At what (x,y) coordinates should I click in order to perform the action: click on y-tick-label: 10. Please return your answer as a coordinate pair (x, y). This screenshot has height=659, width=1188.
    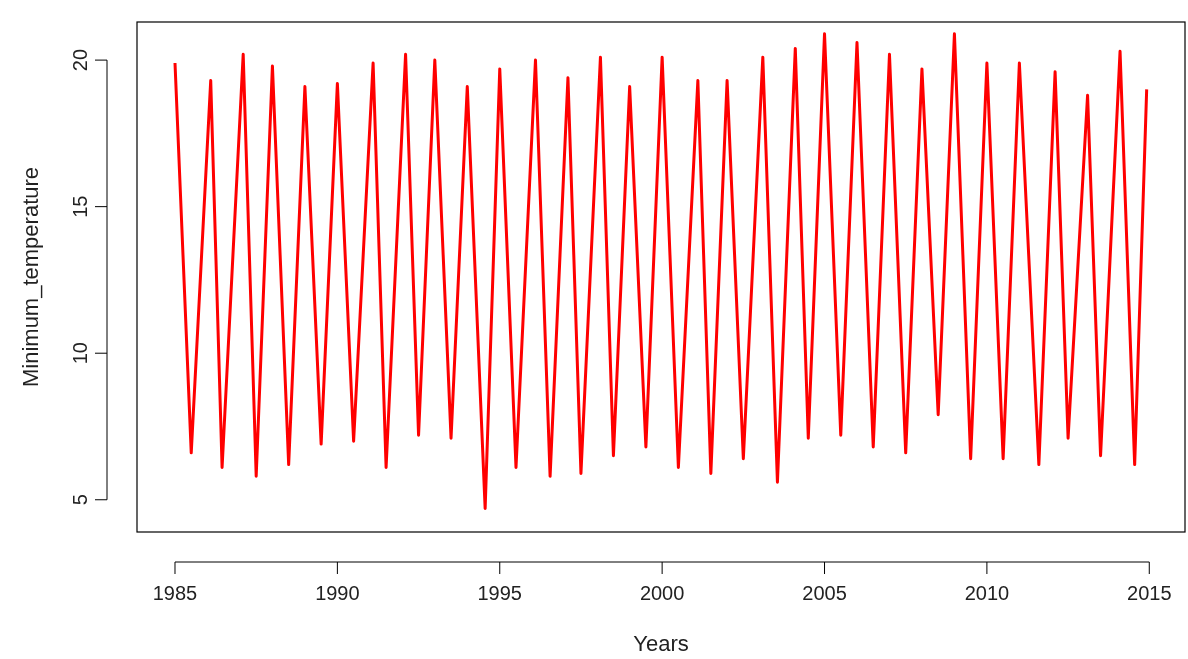
    Looking at the image, I should click on (80, 353).